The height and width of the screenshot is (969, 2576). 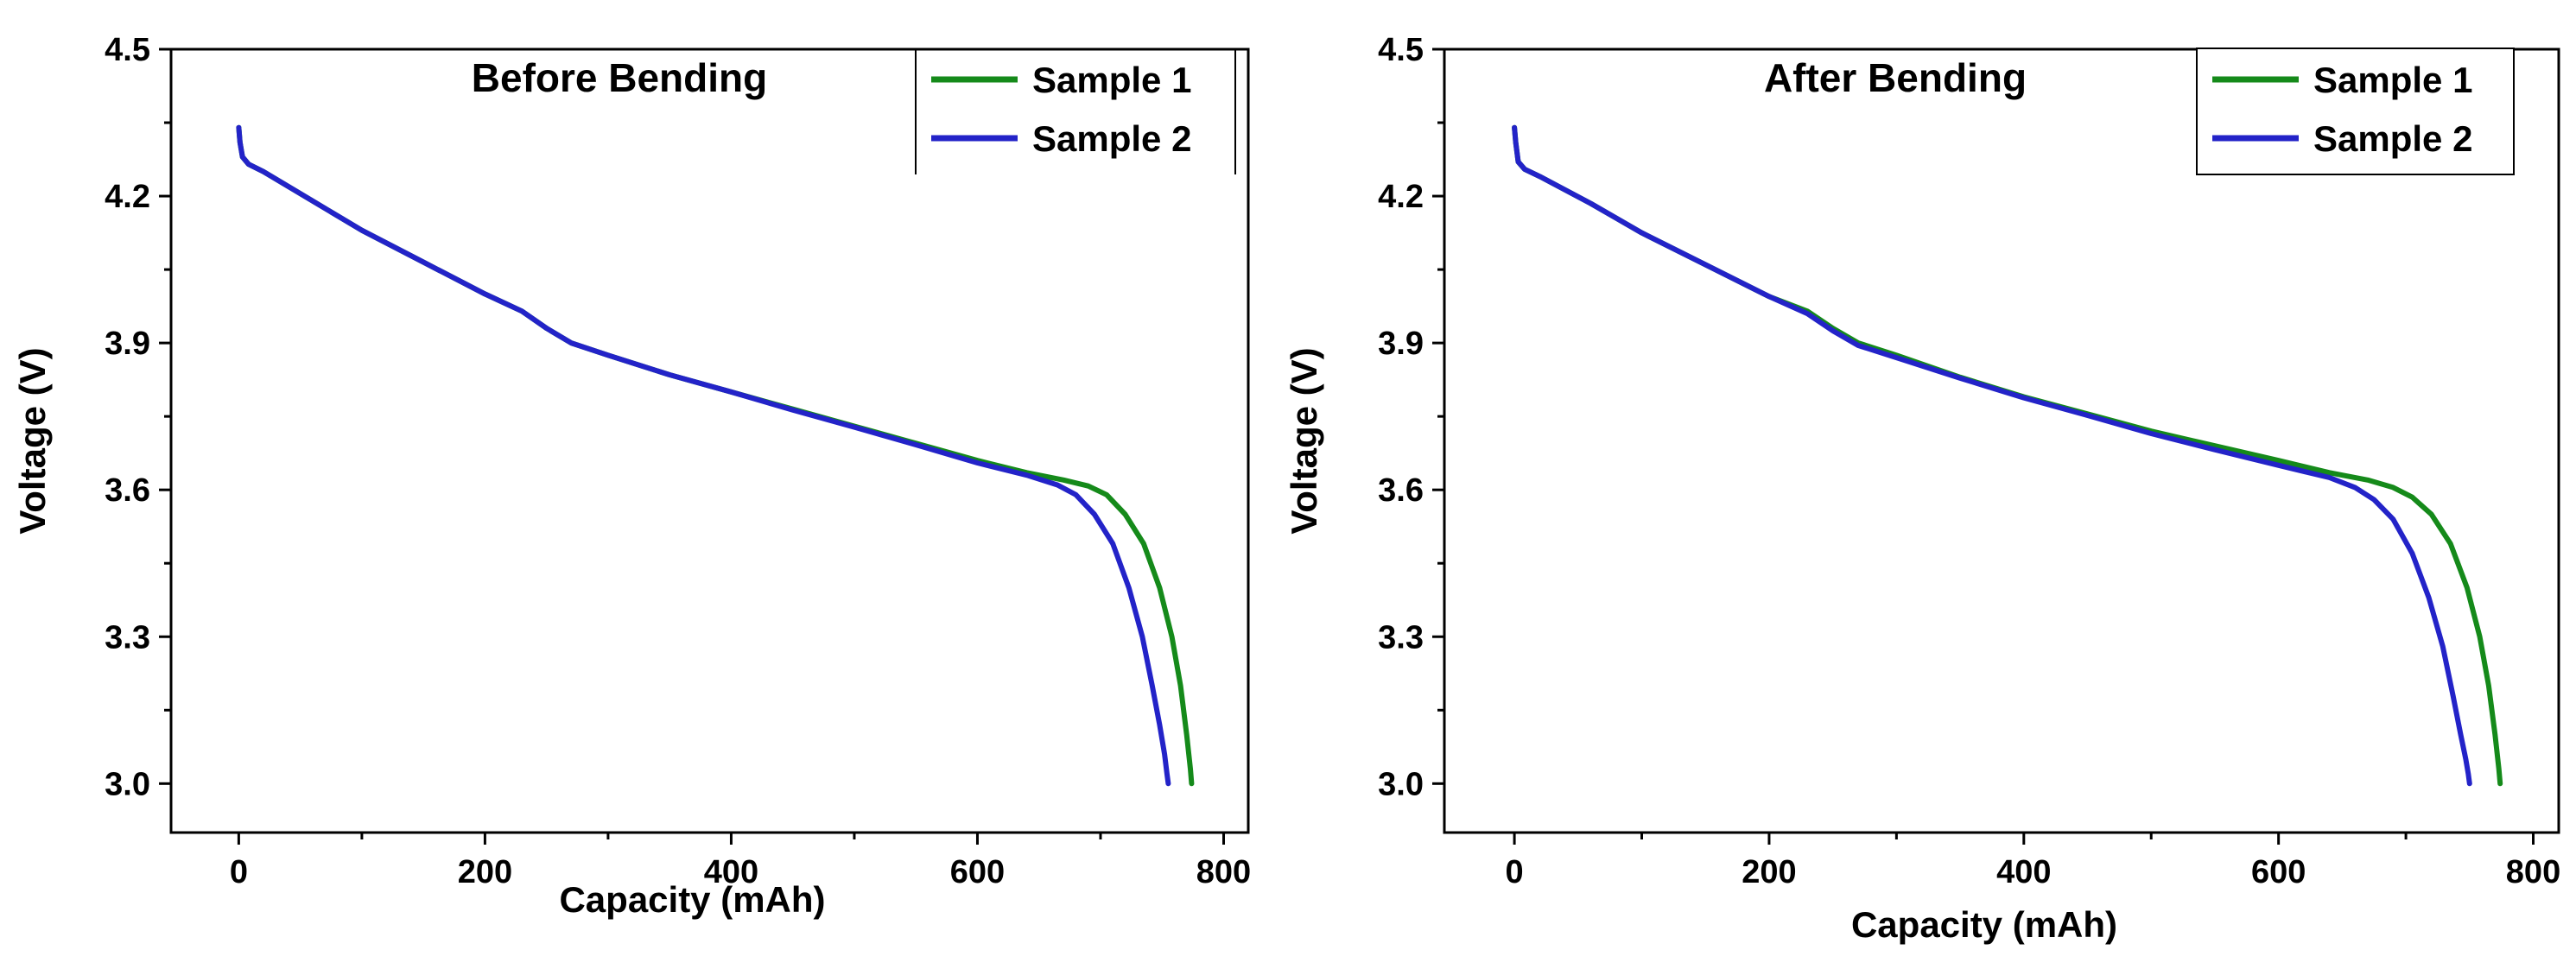 What do you see at coordinates (2355, 111) in the screenshot?
I see `legend-box` at bounding box center [2355, 111].